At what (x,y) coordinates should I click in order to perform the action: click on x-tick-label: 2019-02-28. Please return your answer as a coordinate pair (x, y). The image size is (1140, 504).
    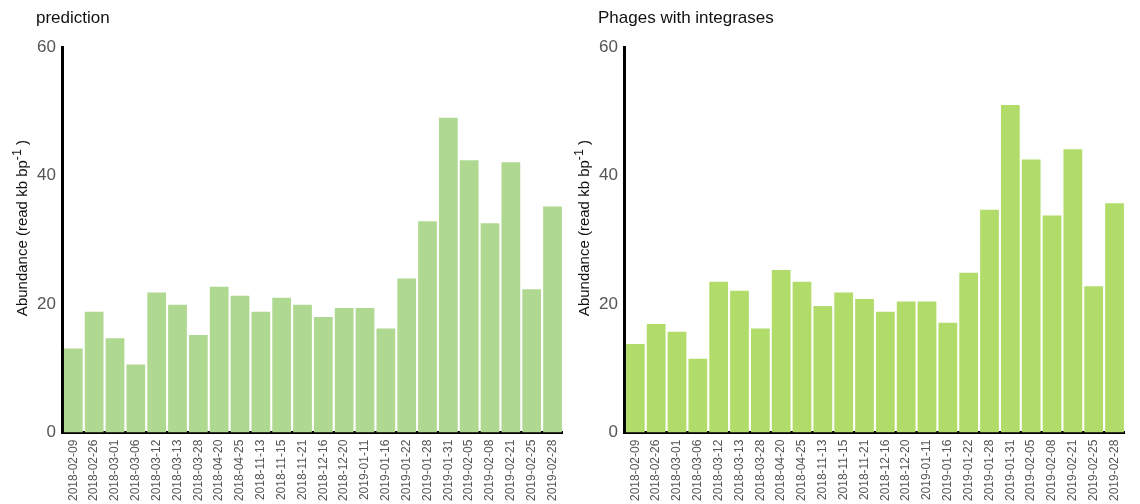
    Looking at the image, I should click on (551, 470).